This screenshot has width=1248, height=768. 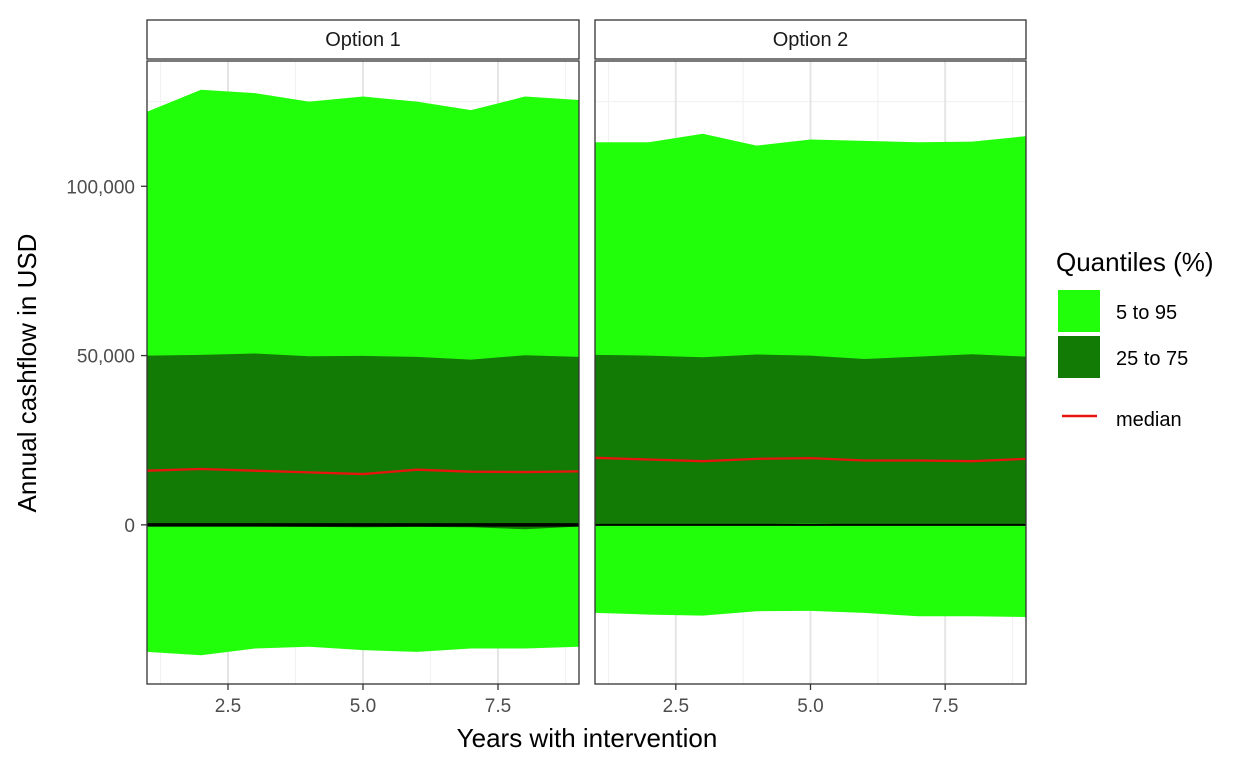 I want to click on panel-strip-title: Option 1, so click(x=363, y=40).